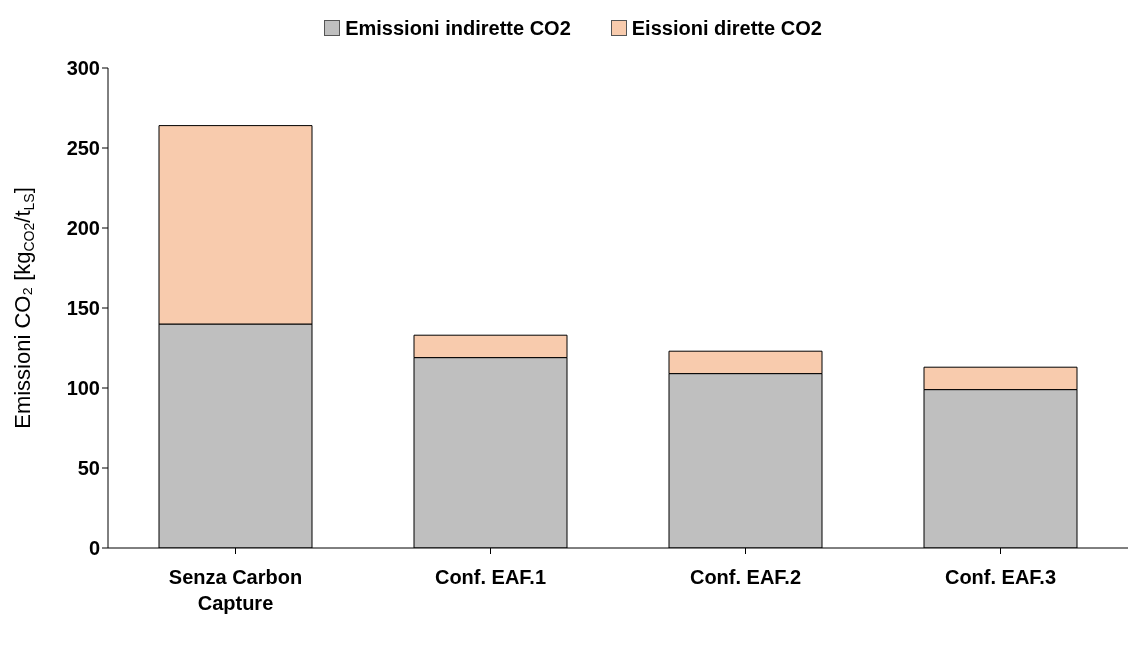 This screenshot has height=646, width=1148. I want to click on y-tick-label: 300, so click(83, 68).